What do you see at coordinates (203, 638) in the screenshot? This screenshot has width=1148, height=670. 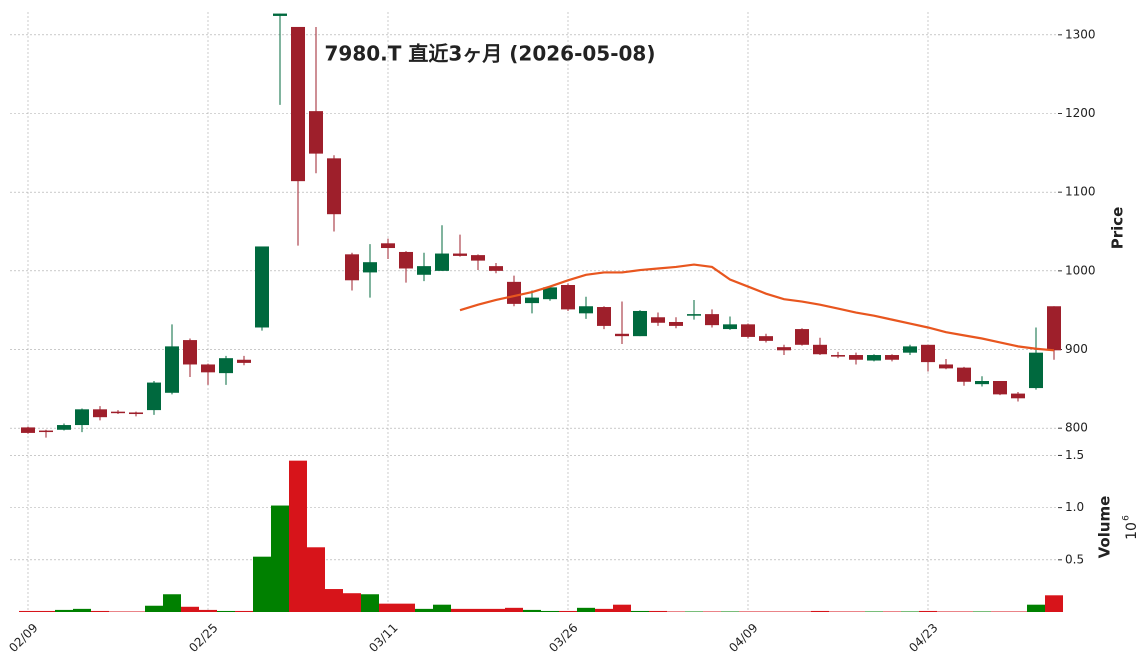 I see `x-tick-label: 02/25` at bounding box center [203, 638].